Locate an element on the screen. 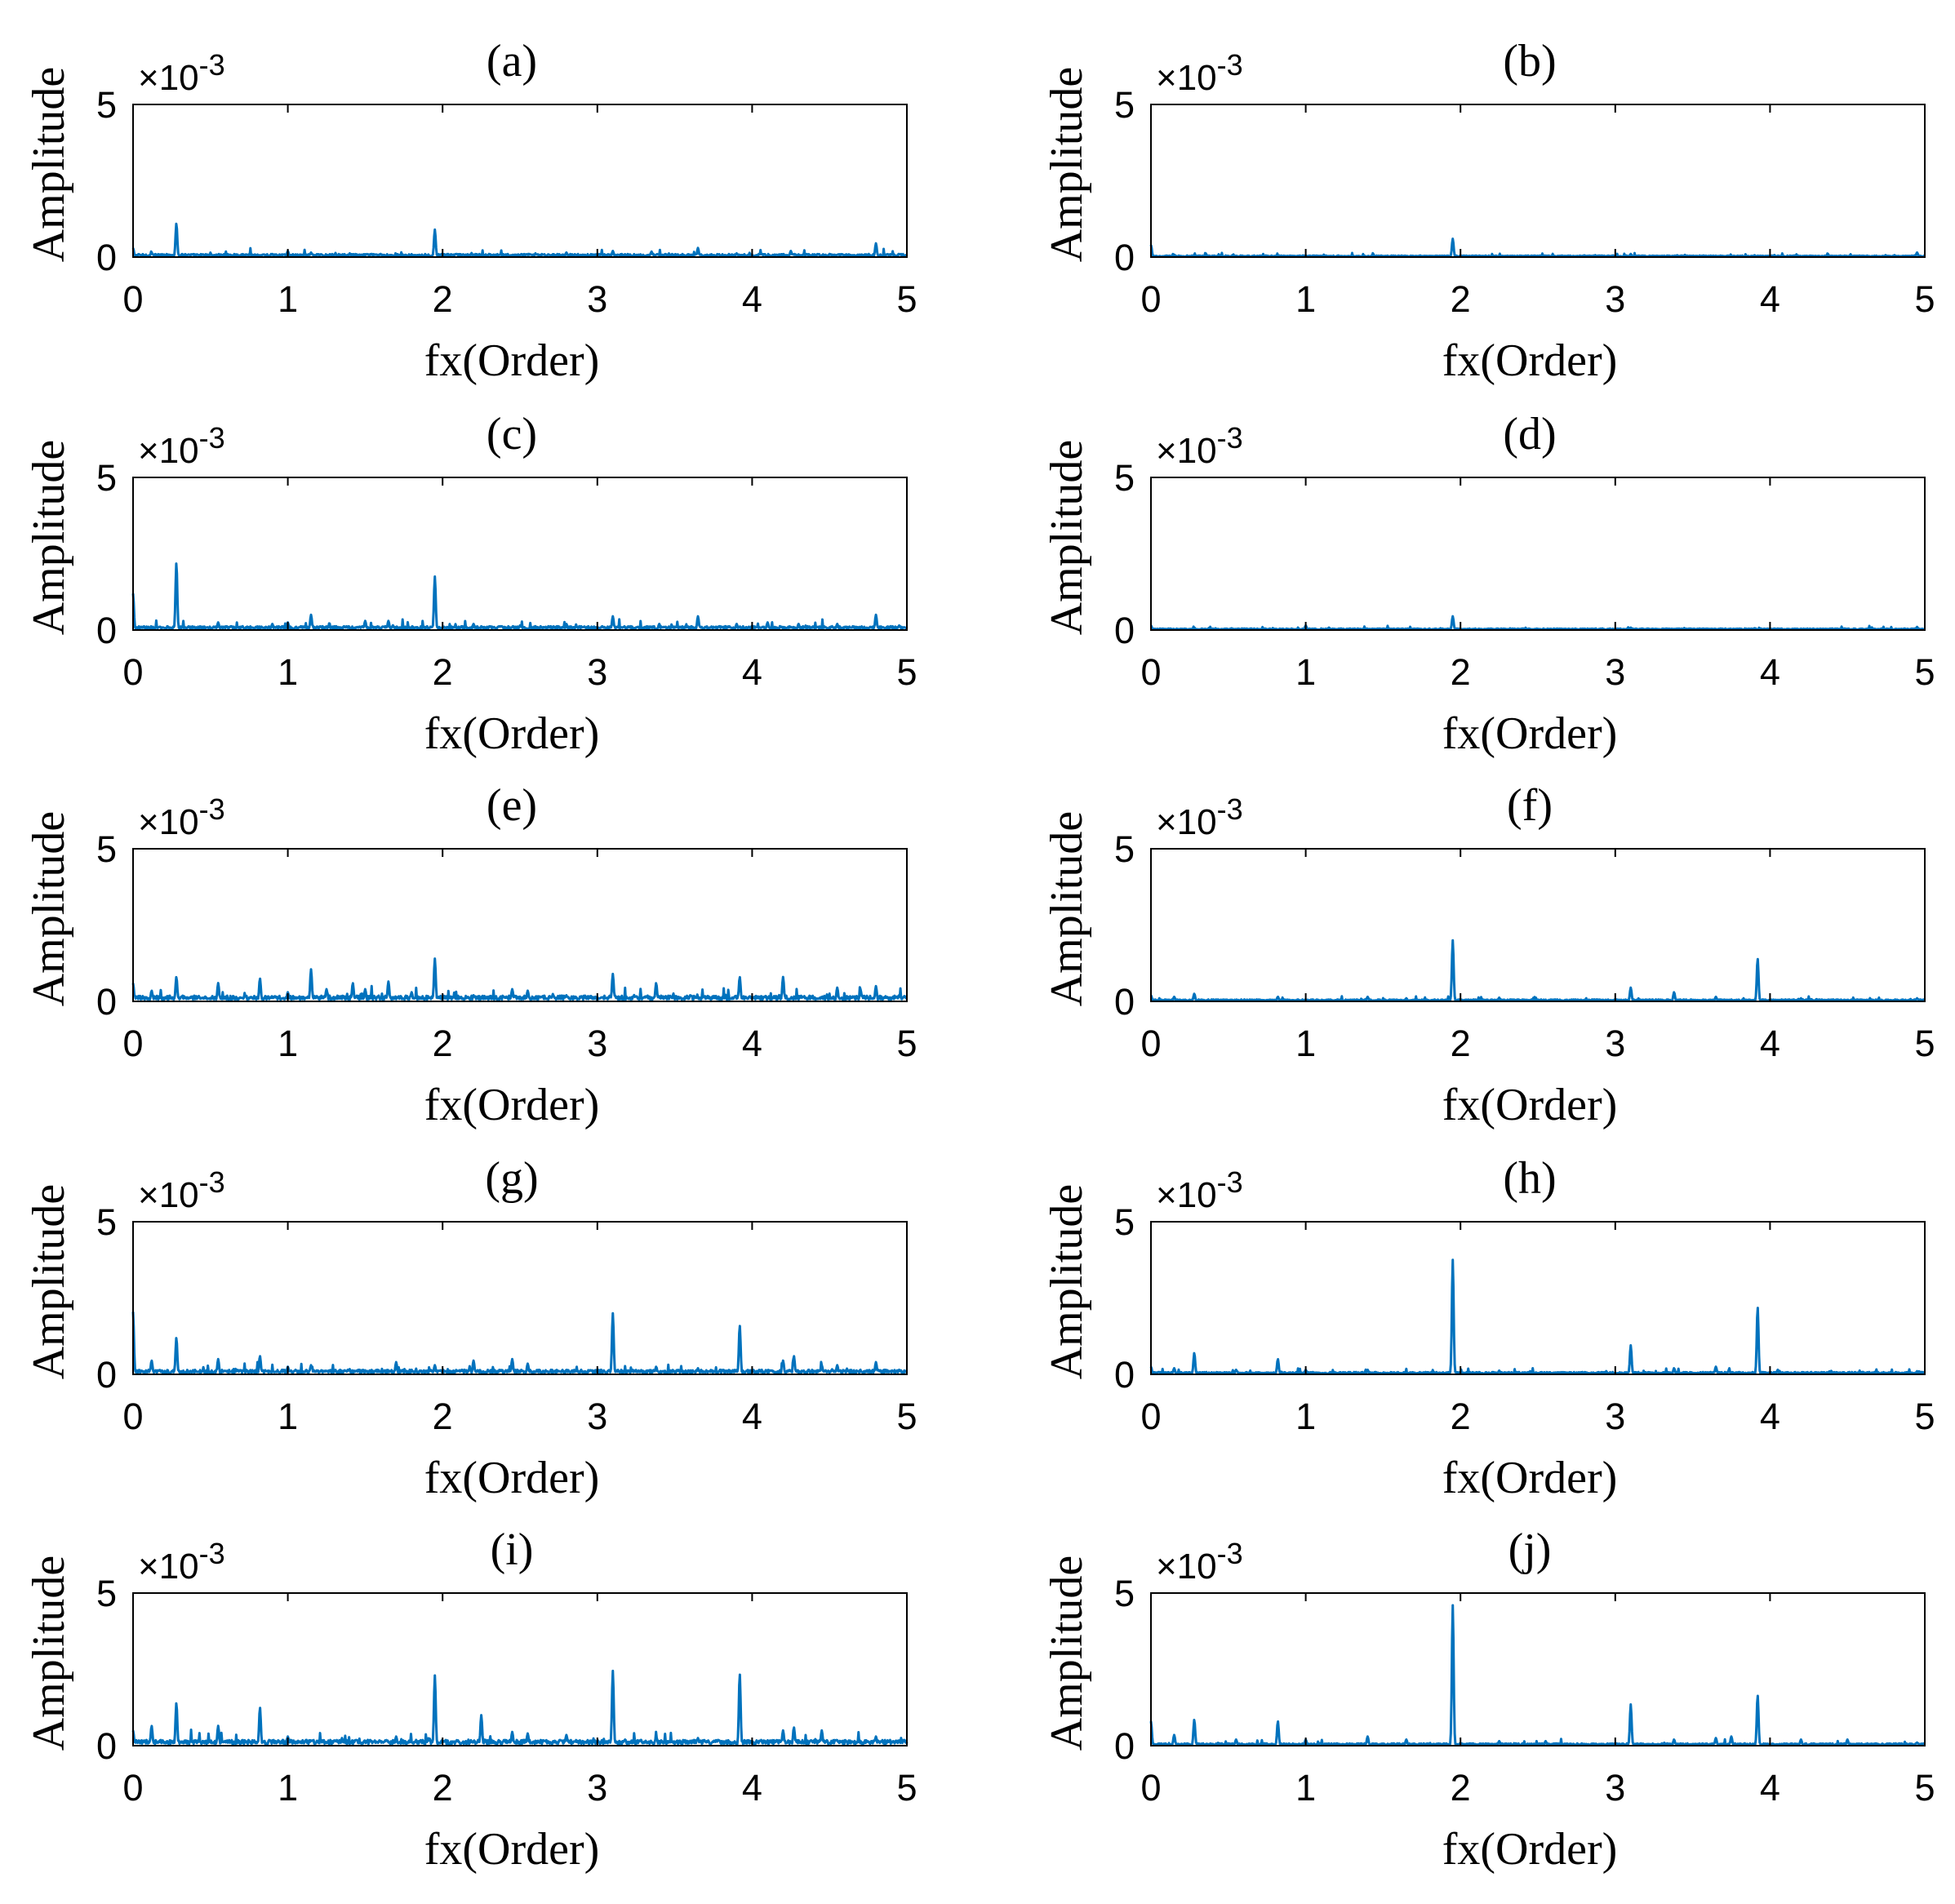 This screenshot has height=1904, width=1955. subplot-g: 0 1 2 3 4 5 0 5 ×10⁻³ (g) fx(Order) Amplitude is located at coordinates (471, 1328).